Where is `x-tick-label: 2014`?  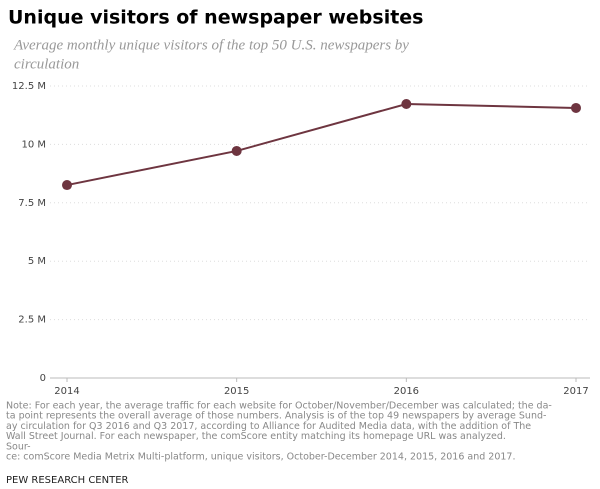
x-tick-label: 2014 is located at coordinates (66, 391).